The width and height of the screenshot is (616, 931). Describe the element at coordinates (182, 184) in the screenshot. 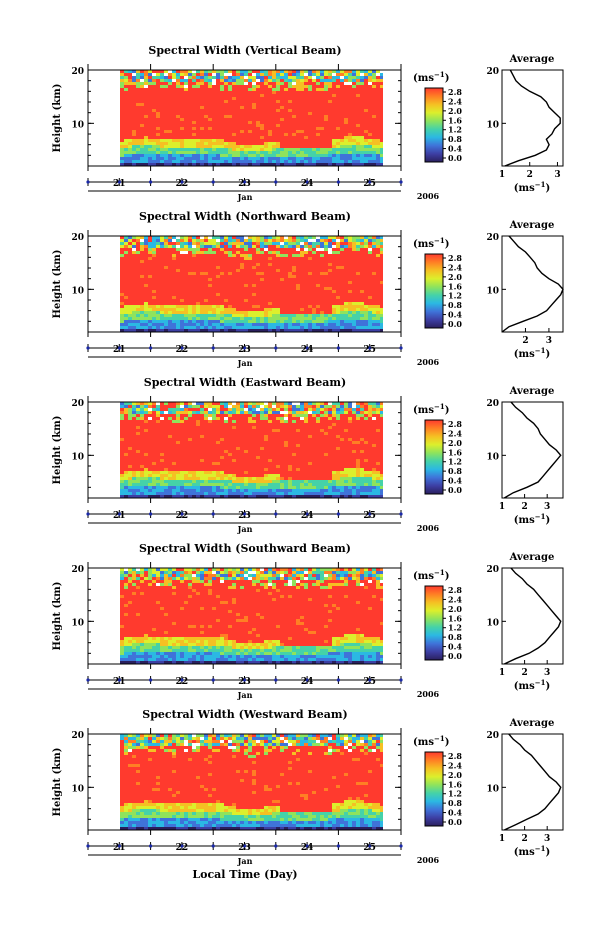

I see `x-tick-label: 22` at that location.